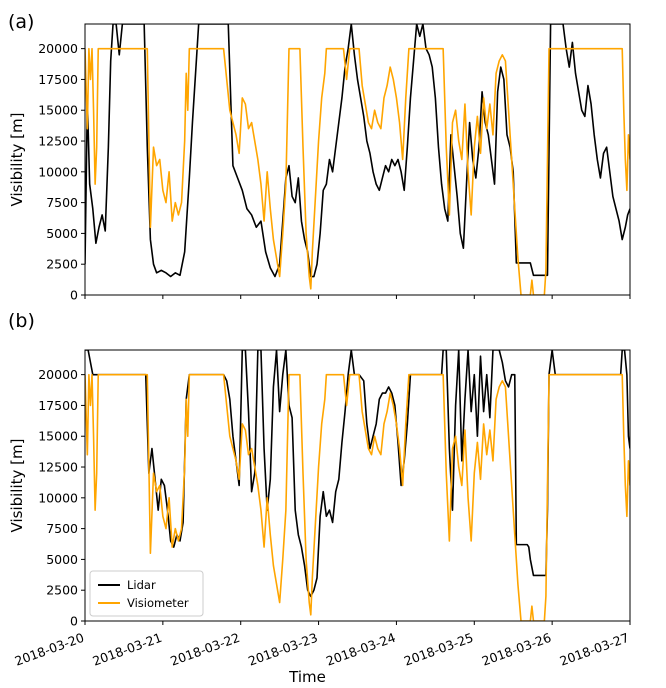 The height and width of the screenshot is (688, 666). I want to click on panel-label: (b), so click(21, 321).